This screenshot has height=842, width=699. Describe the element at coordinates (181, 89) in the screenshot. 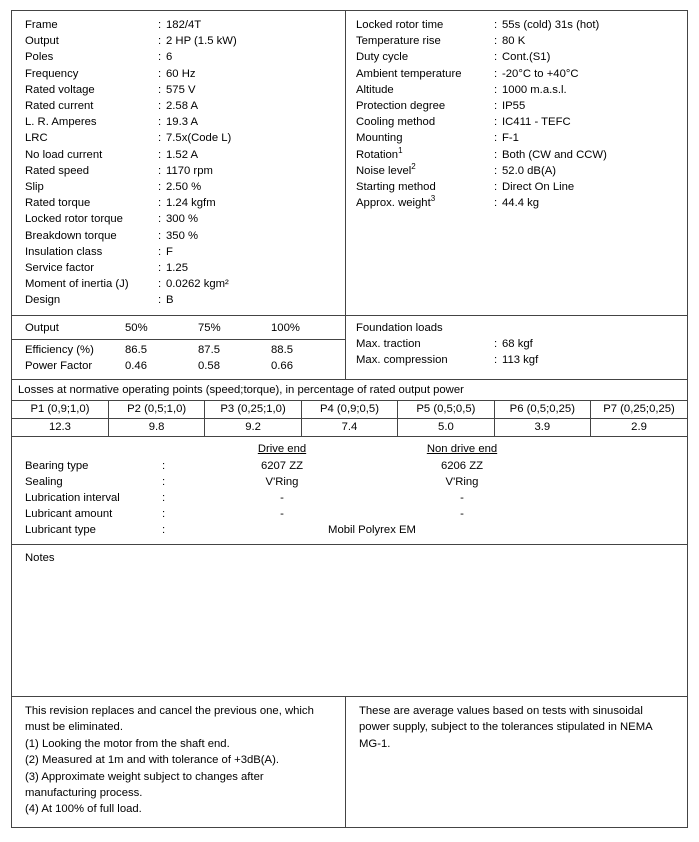

I see `spec-value: 575 V` at that location.